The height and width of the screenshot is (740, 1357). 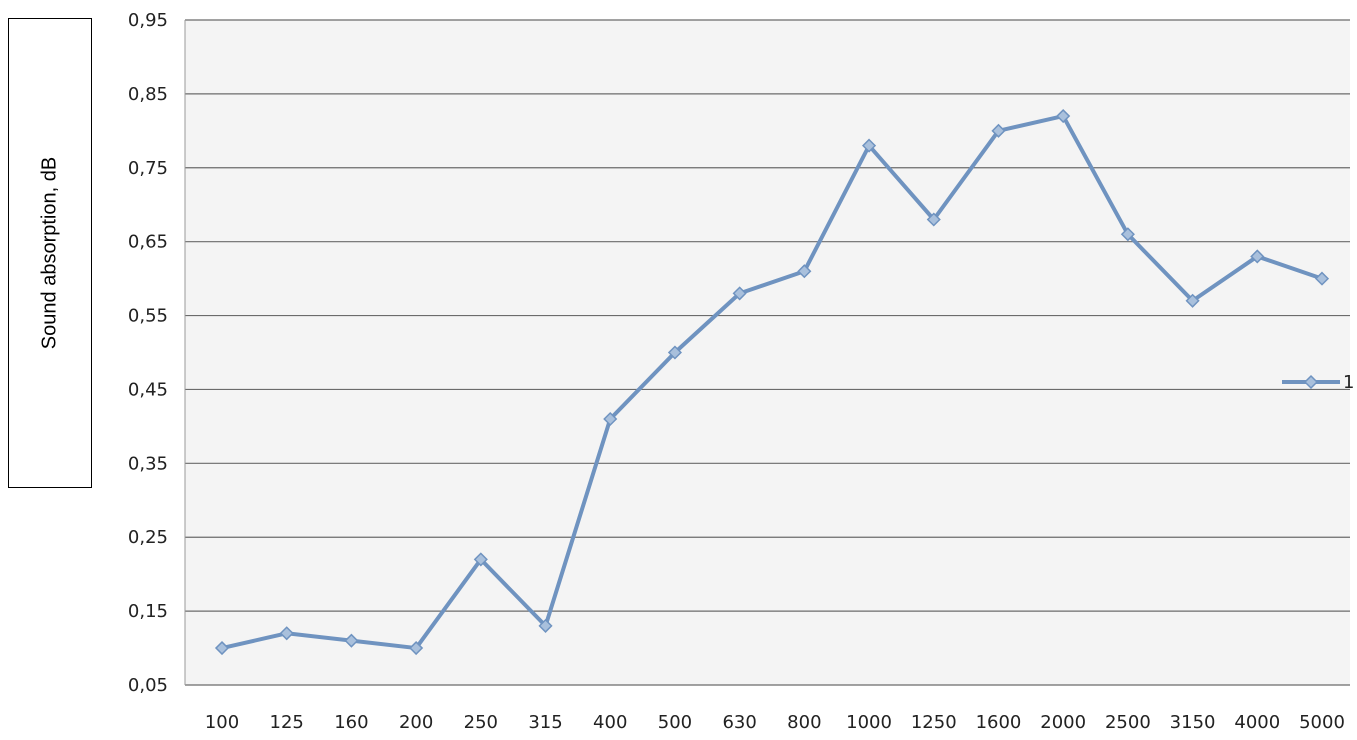 I want to click on x-tick-label: 630, so click(x=739, y=722).